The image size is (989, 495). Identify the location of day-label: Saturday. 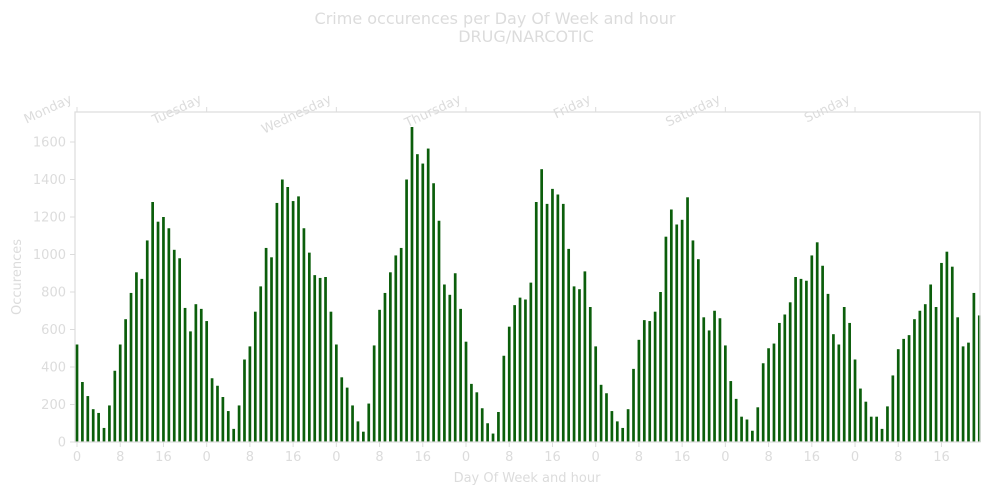
(694, 111).